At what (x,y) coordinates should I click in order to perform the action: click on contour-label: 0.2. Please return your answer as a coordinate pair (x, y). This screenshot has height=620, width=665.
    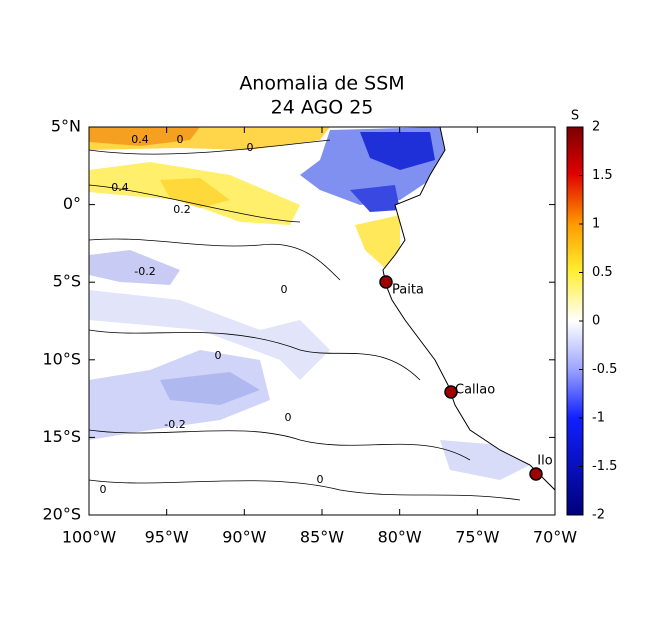
    Looking at the image, I should click on (182, 209).